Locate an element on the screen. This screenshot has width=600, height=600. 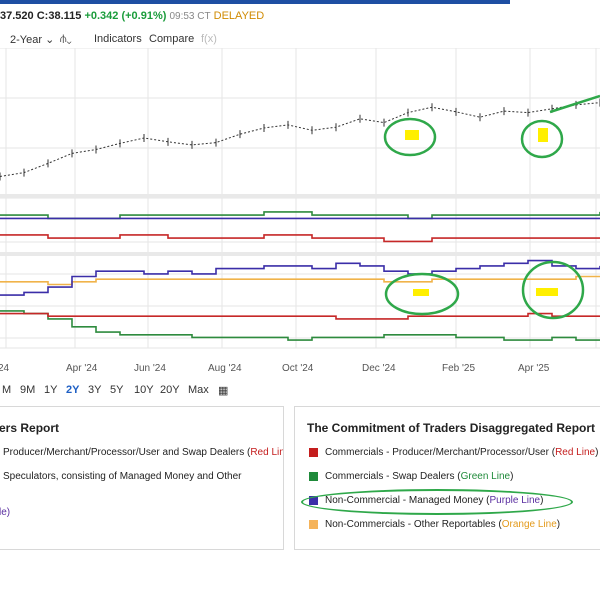
range-button-9m: 9M is located at coordinates (28, 390).